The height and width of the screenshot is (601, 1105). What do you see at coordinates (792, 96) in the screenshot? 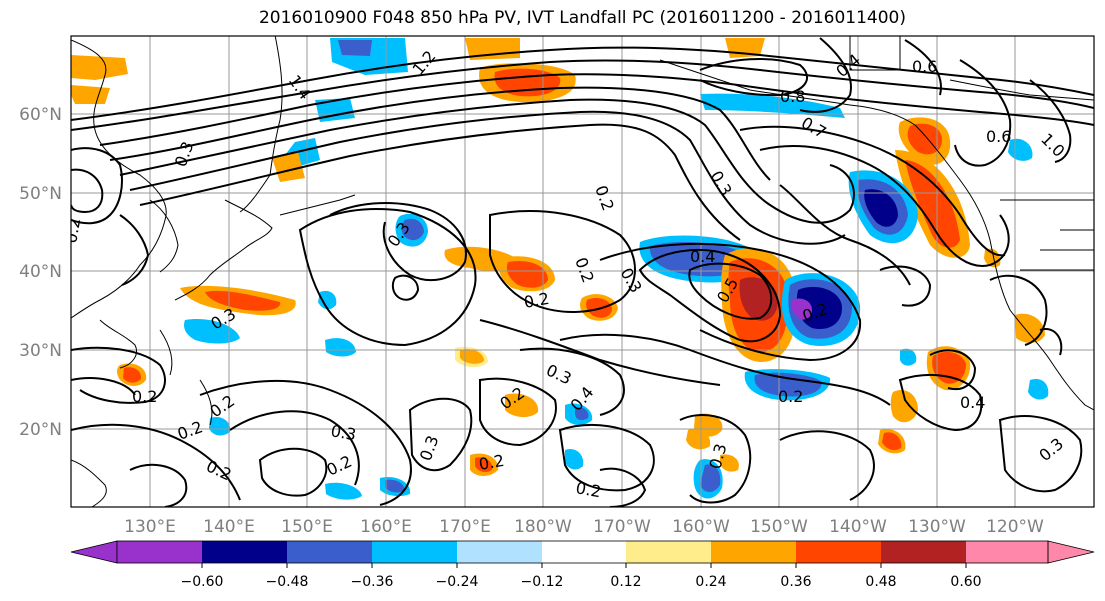
I see `contour-label: 0.8` at bounding box center [792, 96].